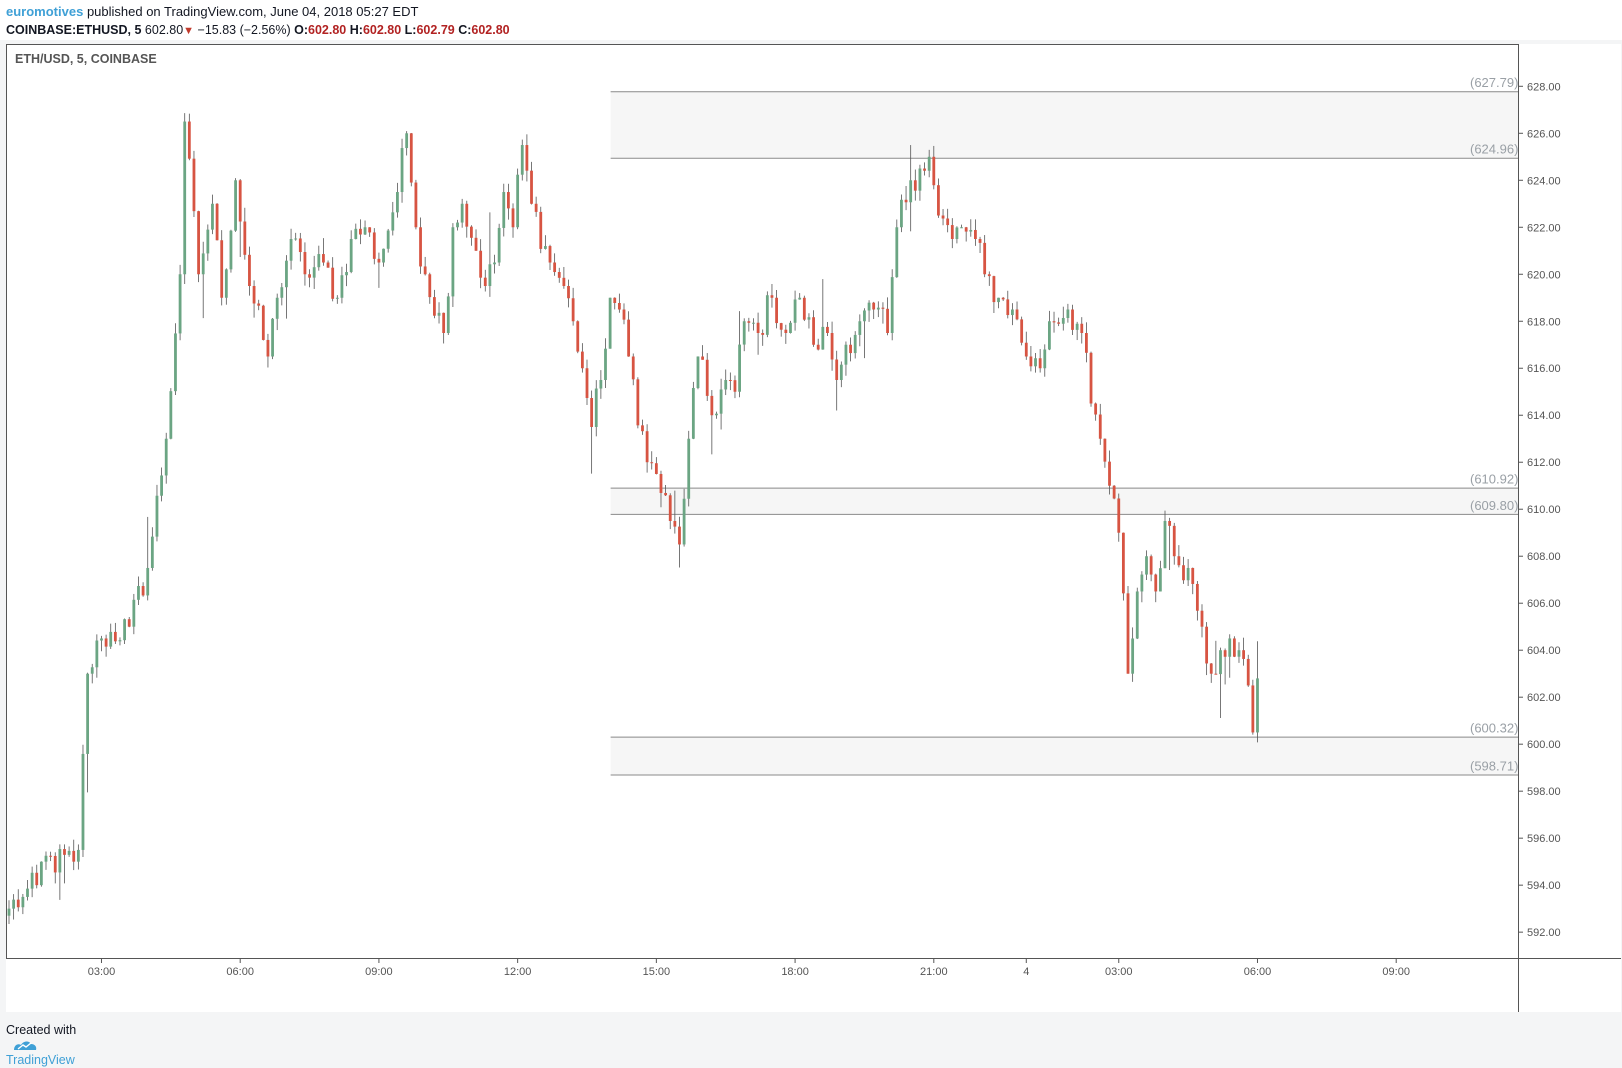 This screenshot has height=1068, width=1622. Describe the element at coordinates (1494, 505) in the screenshot. I see `zone-bottom-label: (609.80)` at that location.